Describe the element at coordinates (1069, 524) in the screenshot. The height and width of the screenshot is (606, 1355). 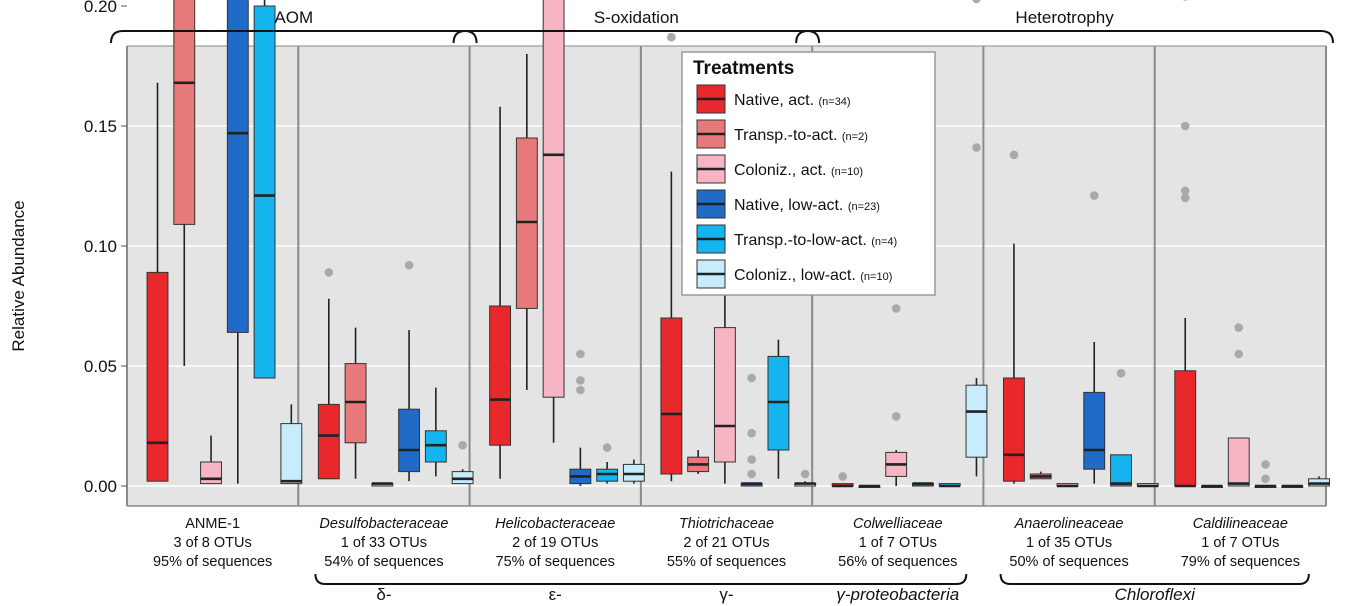
I see `panel-label-name: Anaerolineaceae` at that location.